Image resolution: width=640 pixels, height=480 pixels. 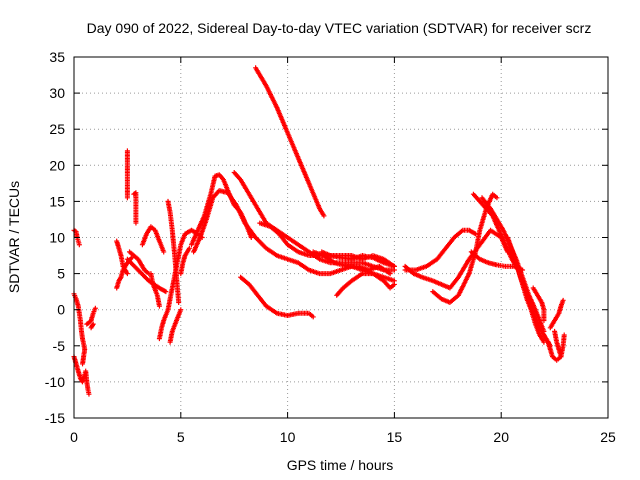 I want to click on y-axis-label: SDTVAR / TECUs, so click(x=14, y=237).